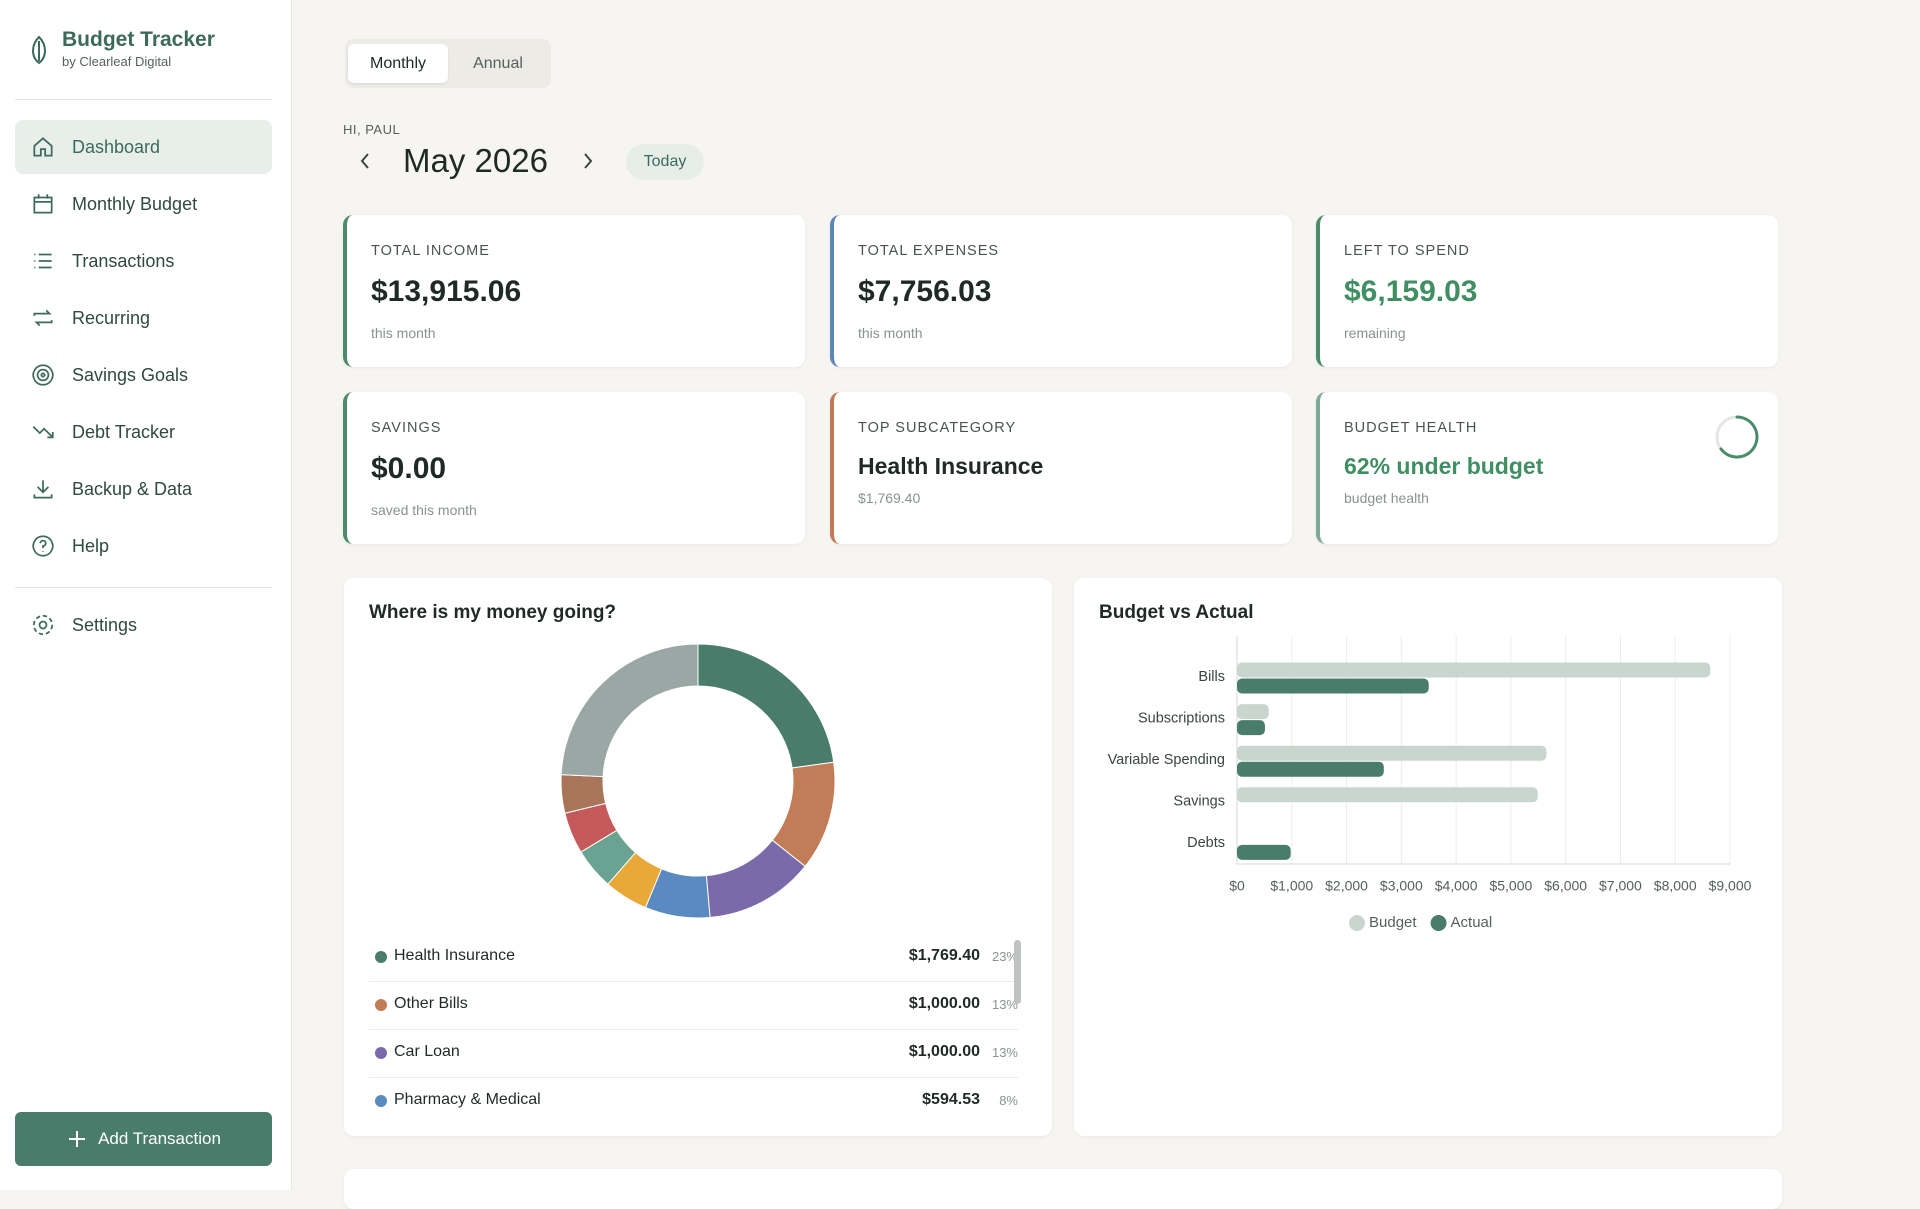 This screenshot has height=1209, width=1920. What do you see at coordinates (498, 63) in the screenshot?
I see `tab: Annual` at bounding box center [498, 63].